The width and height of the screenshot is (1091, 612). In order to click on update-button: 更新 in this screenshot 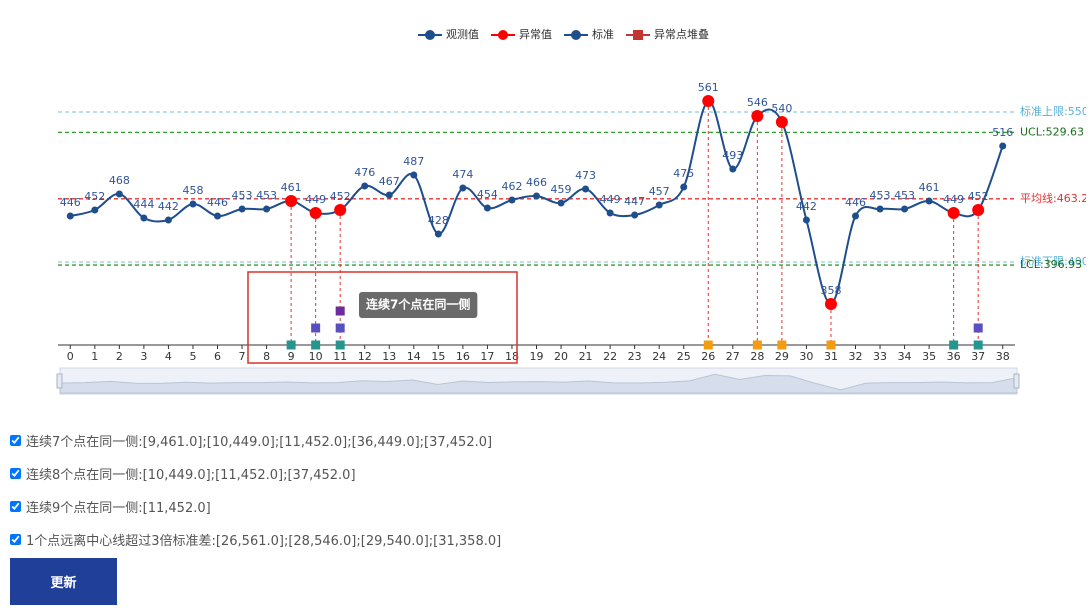, I will do `click(63, 581)`.